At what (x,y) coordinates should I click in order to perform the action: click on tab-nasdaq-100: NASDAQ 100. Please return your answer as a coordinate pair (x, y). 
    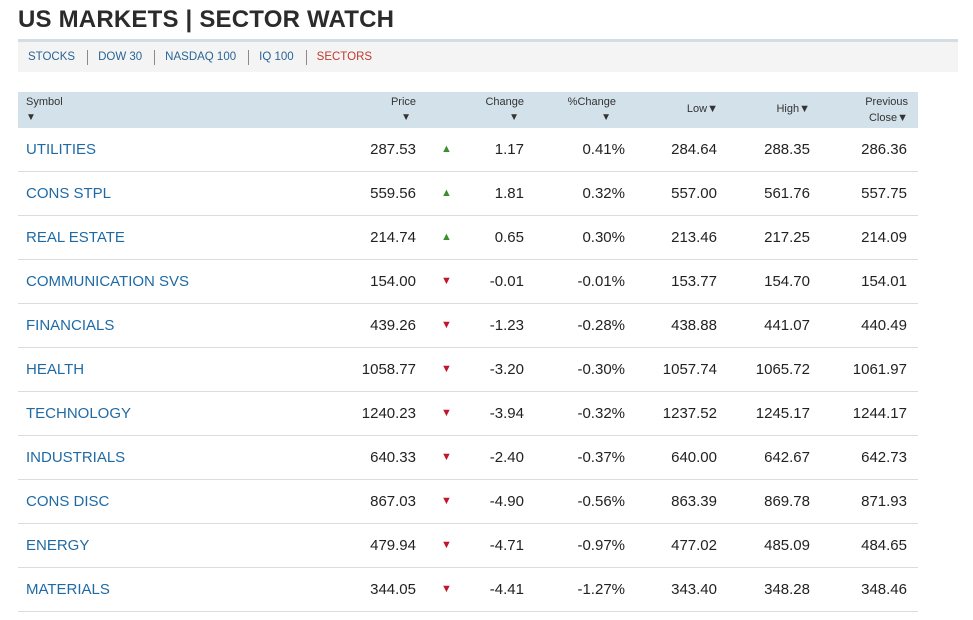
    Looking at the image, I should click on (202, 57).